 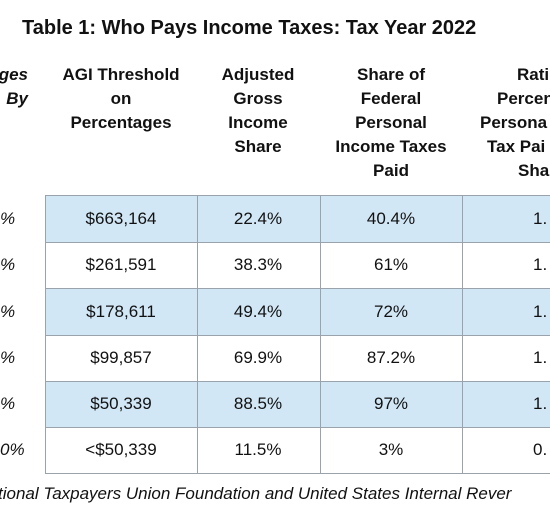 What do you see at coordinates (258, 403) in the screenshot?
I see `table-cell: 88.5%` at bounding box center [258, 403].